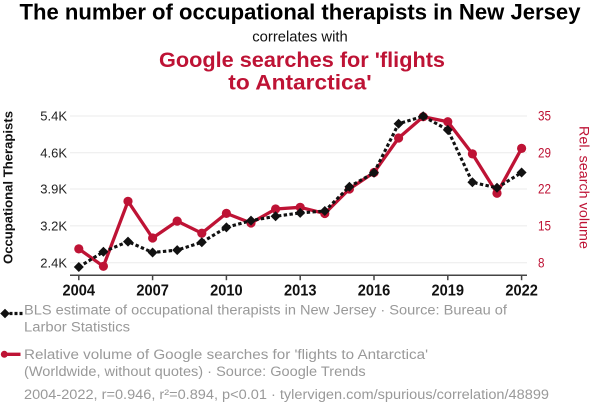 The image size is (600, 414). I want to click on svg-text: Larbor Statistics, so click(77, 326).